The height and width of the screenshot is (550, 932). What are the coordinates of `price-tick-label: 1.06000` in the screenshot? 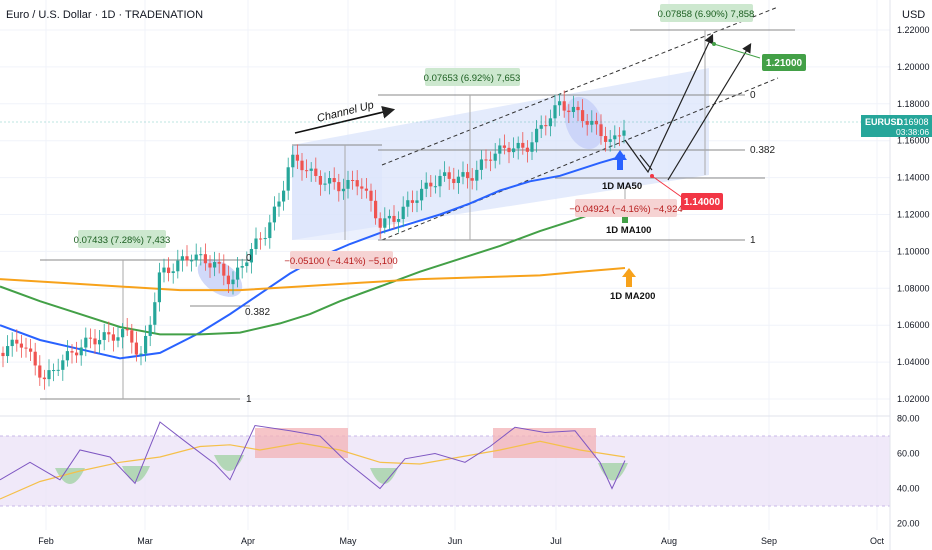 It's located at (913, 325).